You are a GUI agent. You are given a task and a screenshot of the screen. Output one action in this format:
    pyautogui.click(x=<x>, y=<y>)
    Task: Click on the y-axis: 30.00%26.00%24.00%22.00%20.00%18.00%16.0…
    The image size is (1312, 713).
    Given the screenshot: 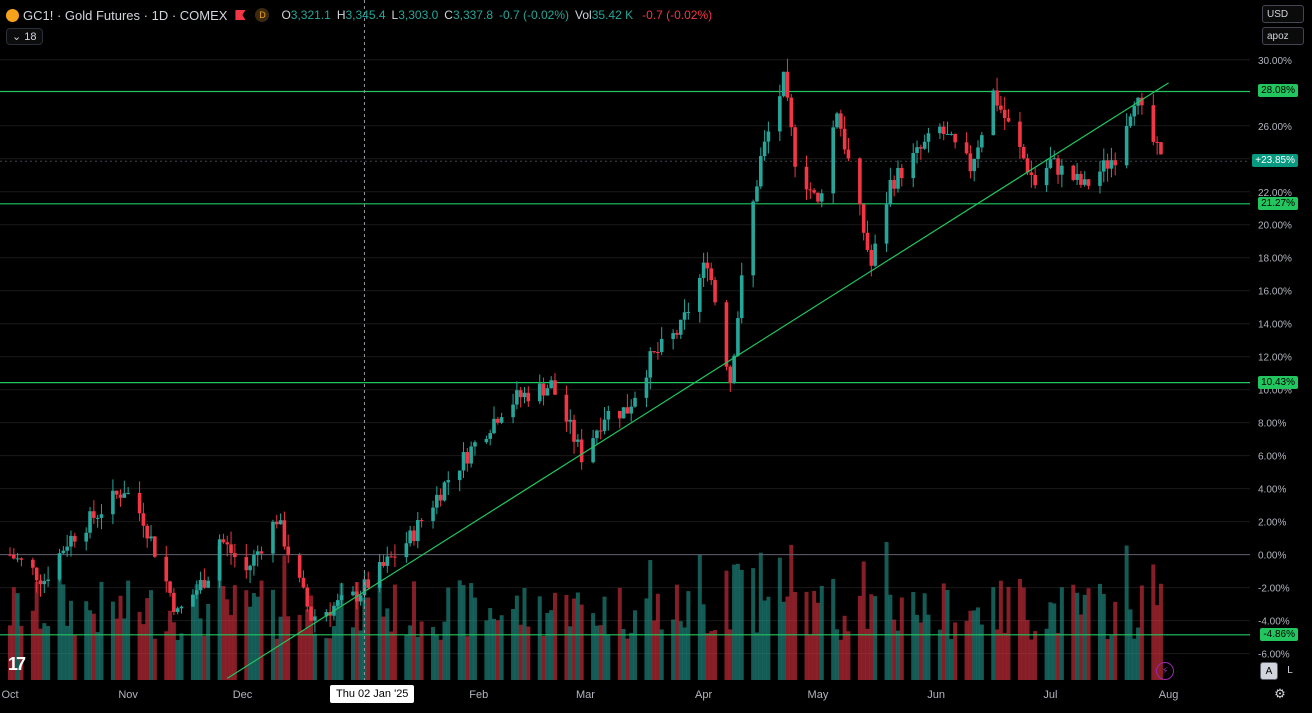 What is the action you would take?
    pyautogui.click(x=1275, y=358)
    